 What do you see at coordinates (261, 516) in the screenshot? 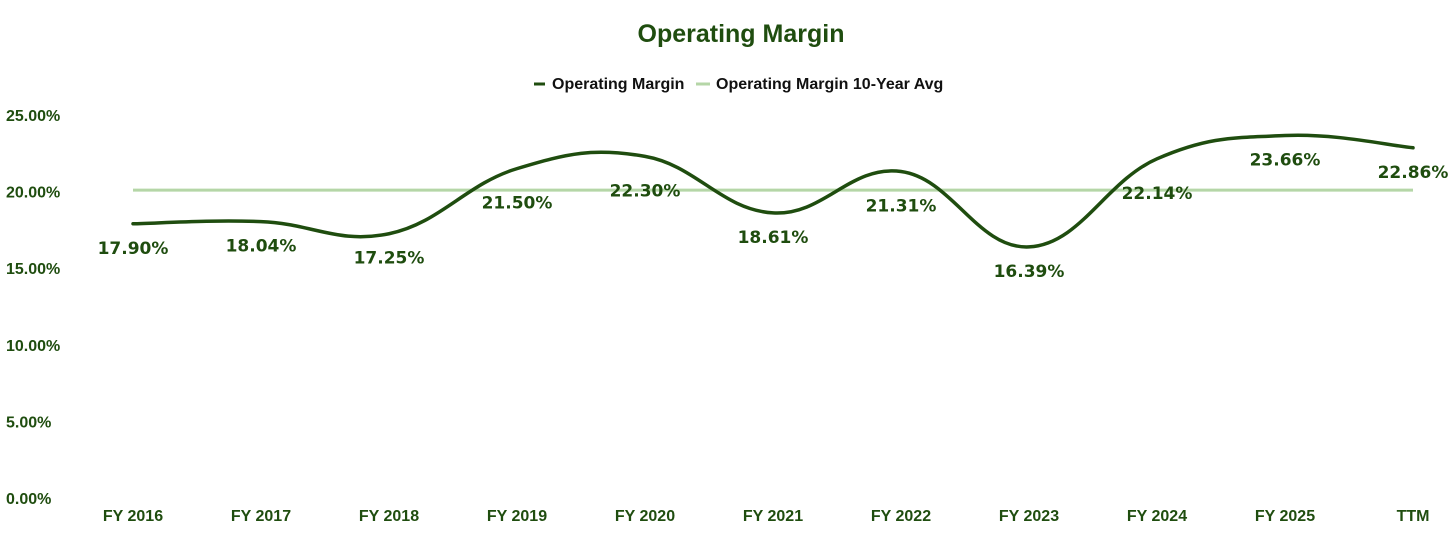
I see `x-tick-label: FY 2017` at bounding box center [261, 516].